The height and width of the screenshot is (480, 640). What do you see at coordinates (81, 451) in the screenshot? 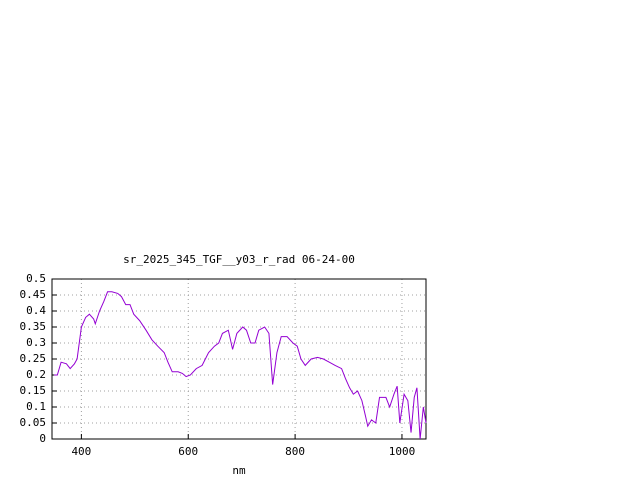
I see `x-tick-label: 400` at bounding box center [81, 451].